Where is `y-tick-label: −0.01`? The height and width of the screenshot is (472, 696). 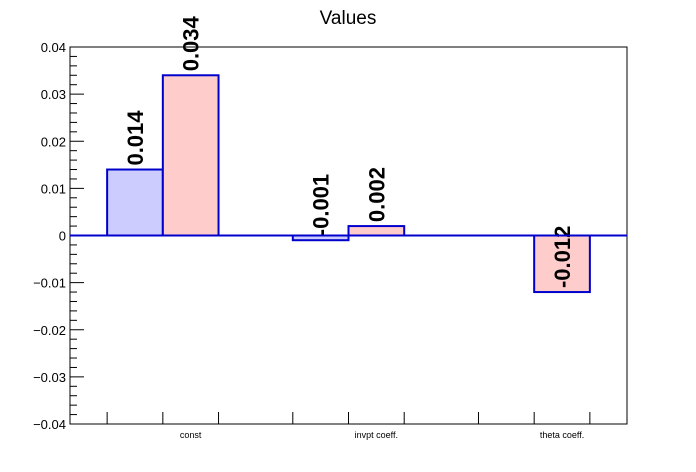 y-tick-label: −0.01 is located at coordinates (49, 283).